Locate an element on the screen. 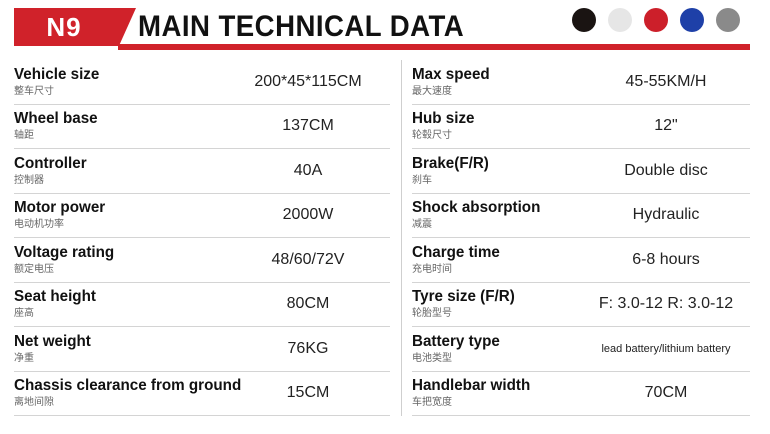 This screenshot has height=434, width=770. page-title: MAIN TECHNICAL DATA is located at coordinates (301, 26).